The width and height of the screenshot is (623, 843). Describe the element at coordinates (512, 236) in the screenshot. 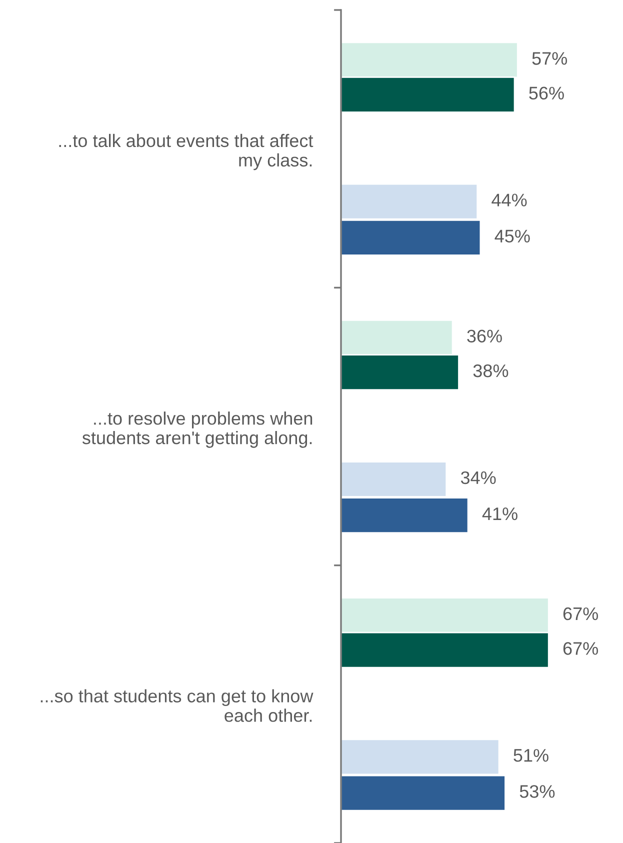

I see `data-label: 45%` at that location.